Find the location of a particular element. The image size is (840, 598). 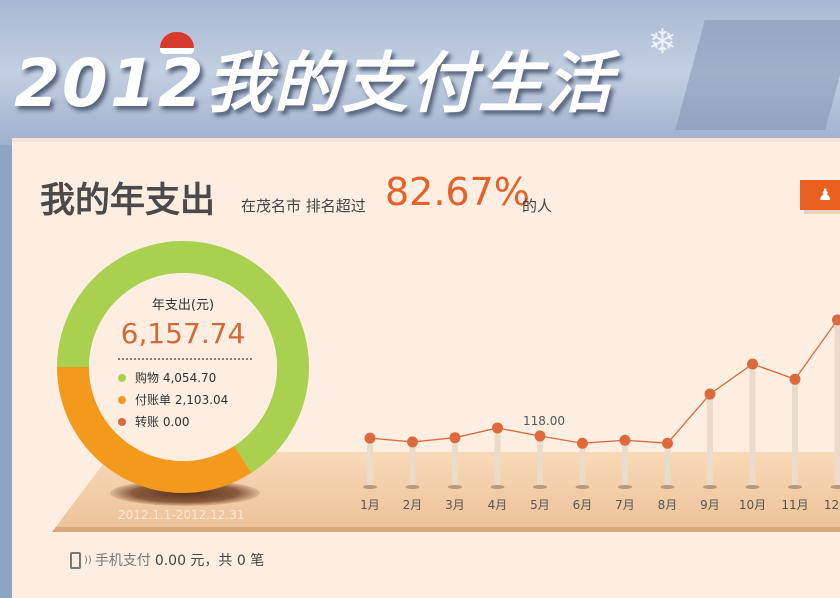

x-tick-label: 11月 is located at coordinates (794, 505).